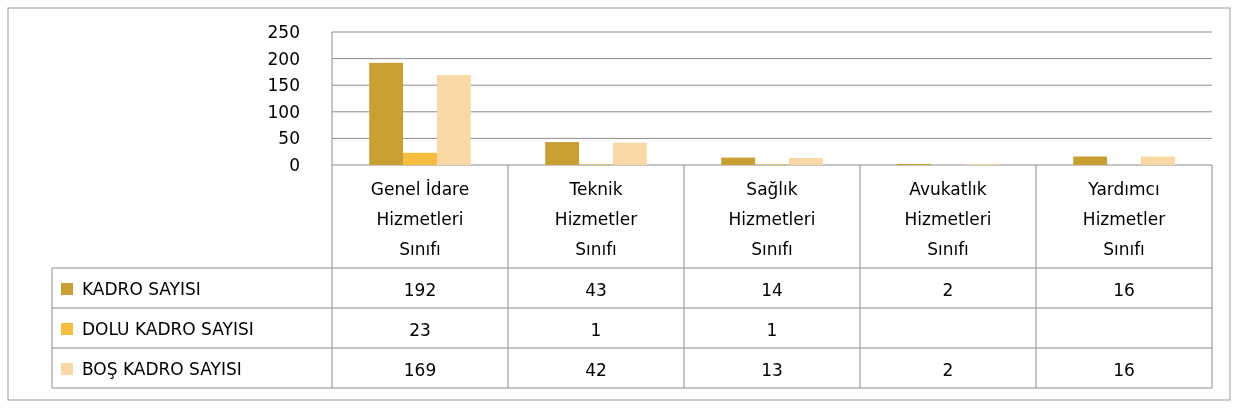 The image size is (1239, 408). Describe the element at coordinates (772, 219) in the screenshot. I see `x-tick-label: Sağlık Hizmetleri Sınıfı` at that location.